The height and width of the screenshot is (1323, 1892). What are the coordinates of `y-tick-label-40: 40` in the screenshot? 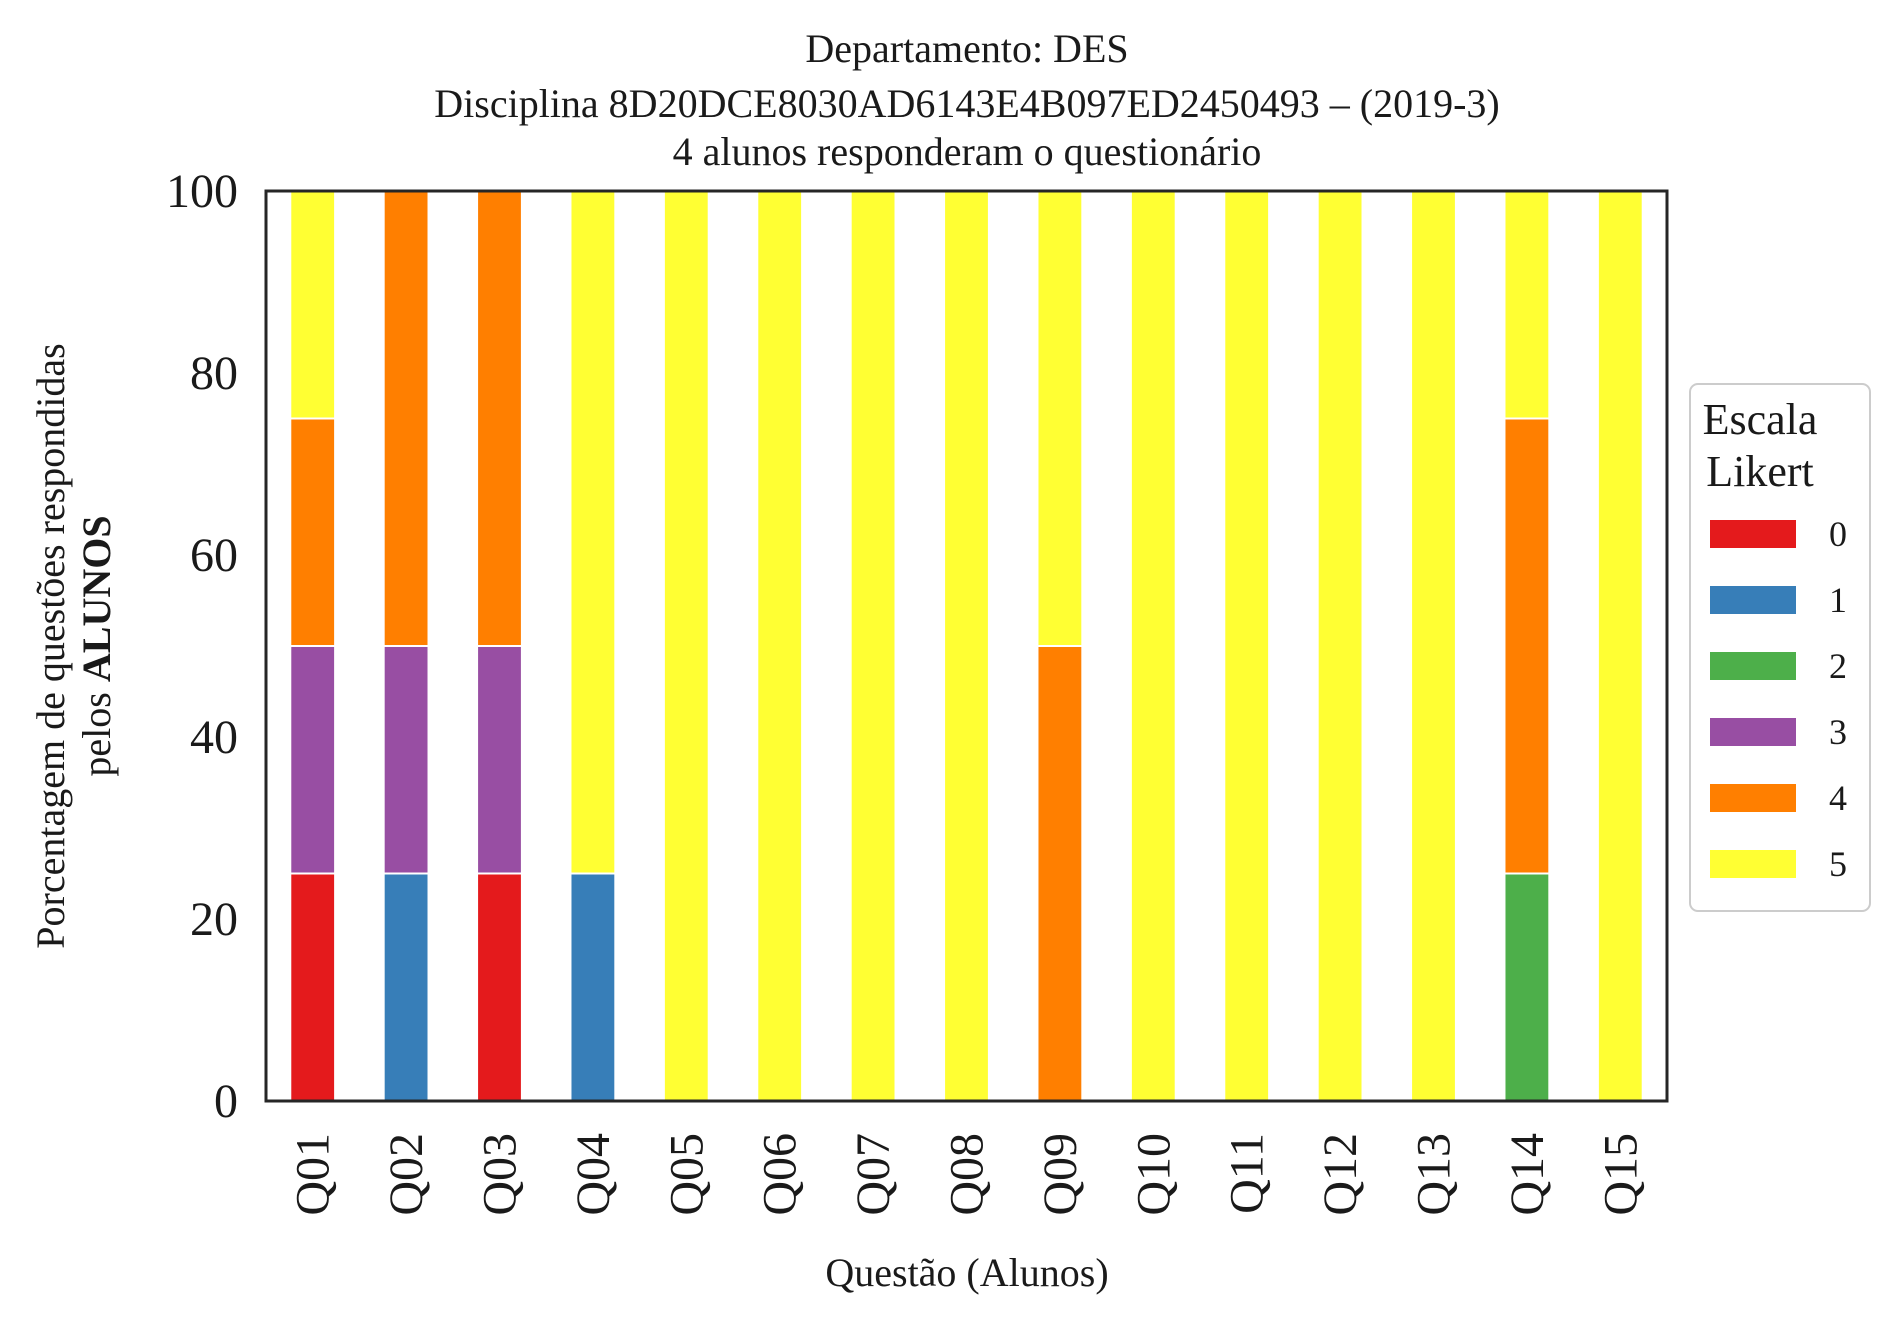 It's located at (214, 737).